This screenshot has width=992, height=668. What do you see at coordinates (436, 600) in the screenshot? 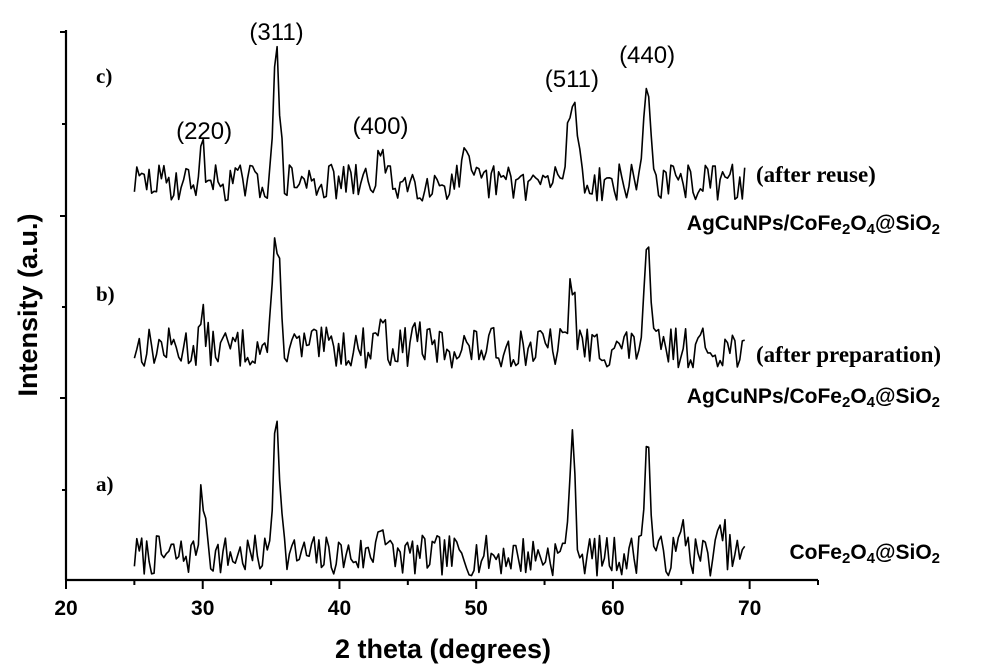
I see `x-ticks: 20 30 40 50 60 70` at bounding box center [436, 600].